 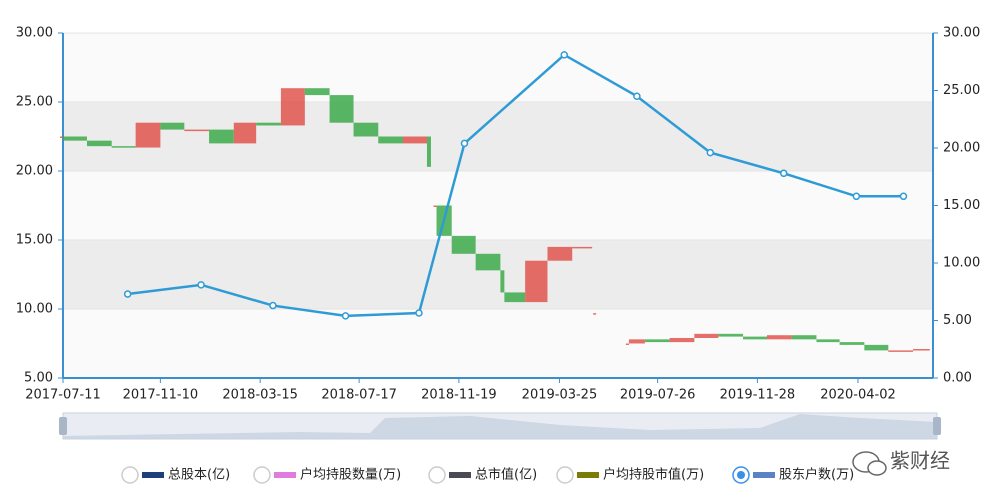 I want to click on x-tick-label: 2019-11-28, so click(x=758, y=395).